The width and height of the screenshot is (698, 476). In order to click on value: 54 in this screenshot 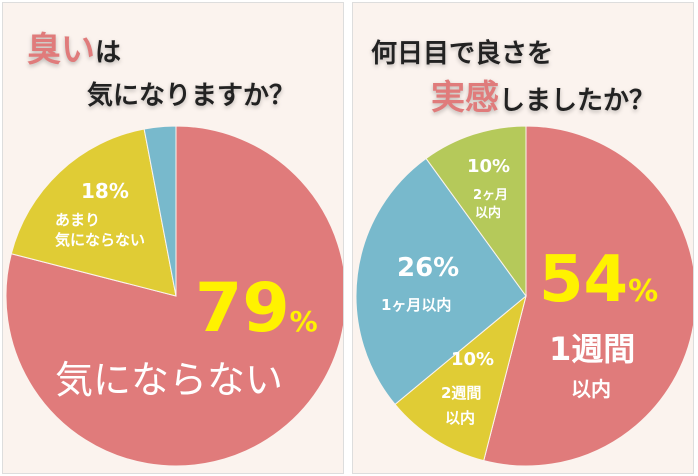, I will do `click(584, 280)`.